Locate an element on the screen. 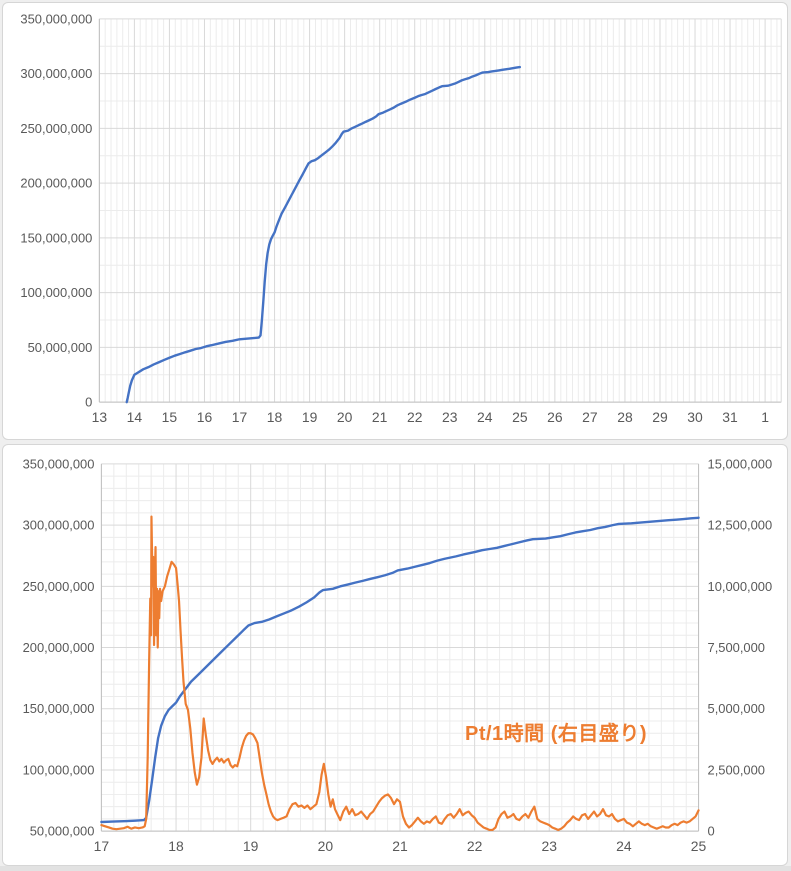 Image resolution: width=791 pixels, height=871 pixels. y-right-tick-label: 12,500,000 is located at coordinates (740, 525).